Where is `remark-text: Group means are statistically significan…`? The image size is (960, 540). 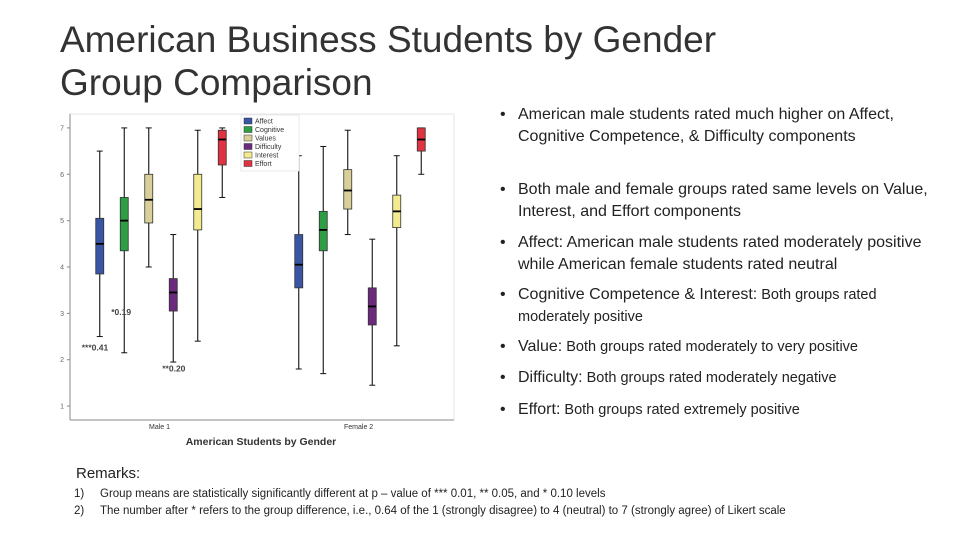
remark-text: Group means are statistically significan… is located at coordinates (353, 494).